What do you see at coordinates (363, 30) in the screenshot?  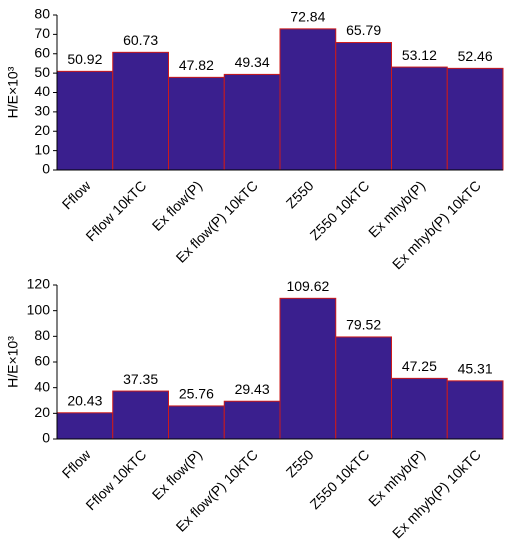 I see `value-label: 65.79` at bounding box center [363, 30].